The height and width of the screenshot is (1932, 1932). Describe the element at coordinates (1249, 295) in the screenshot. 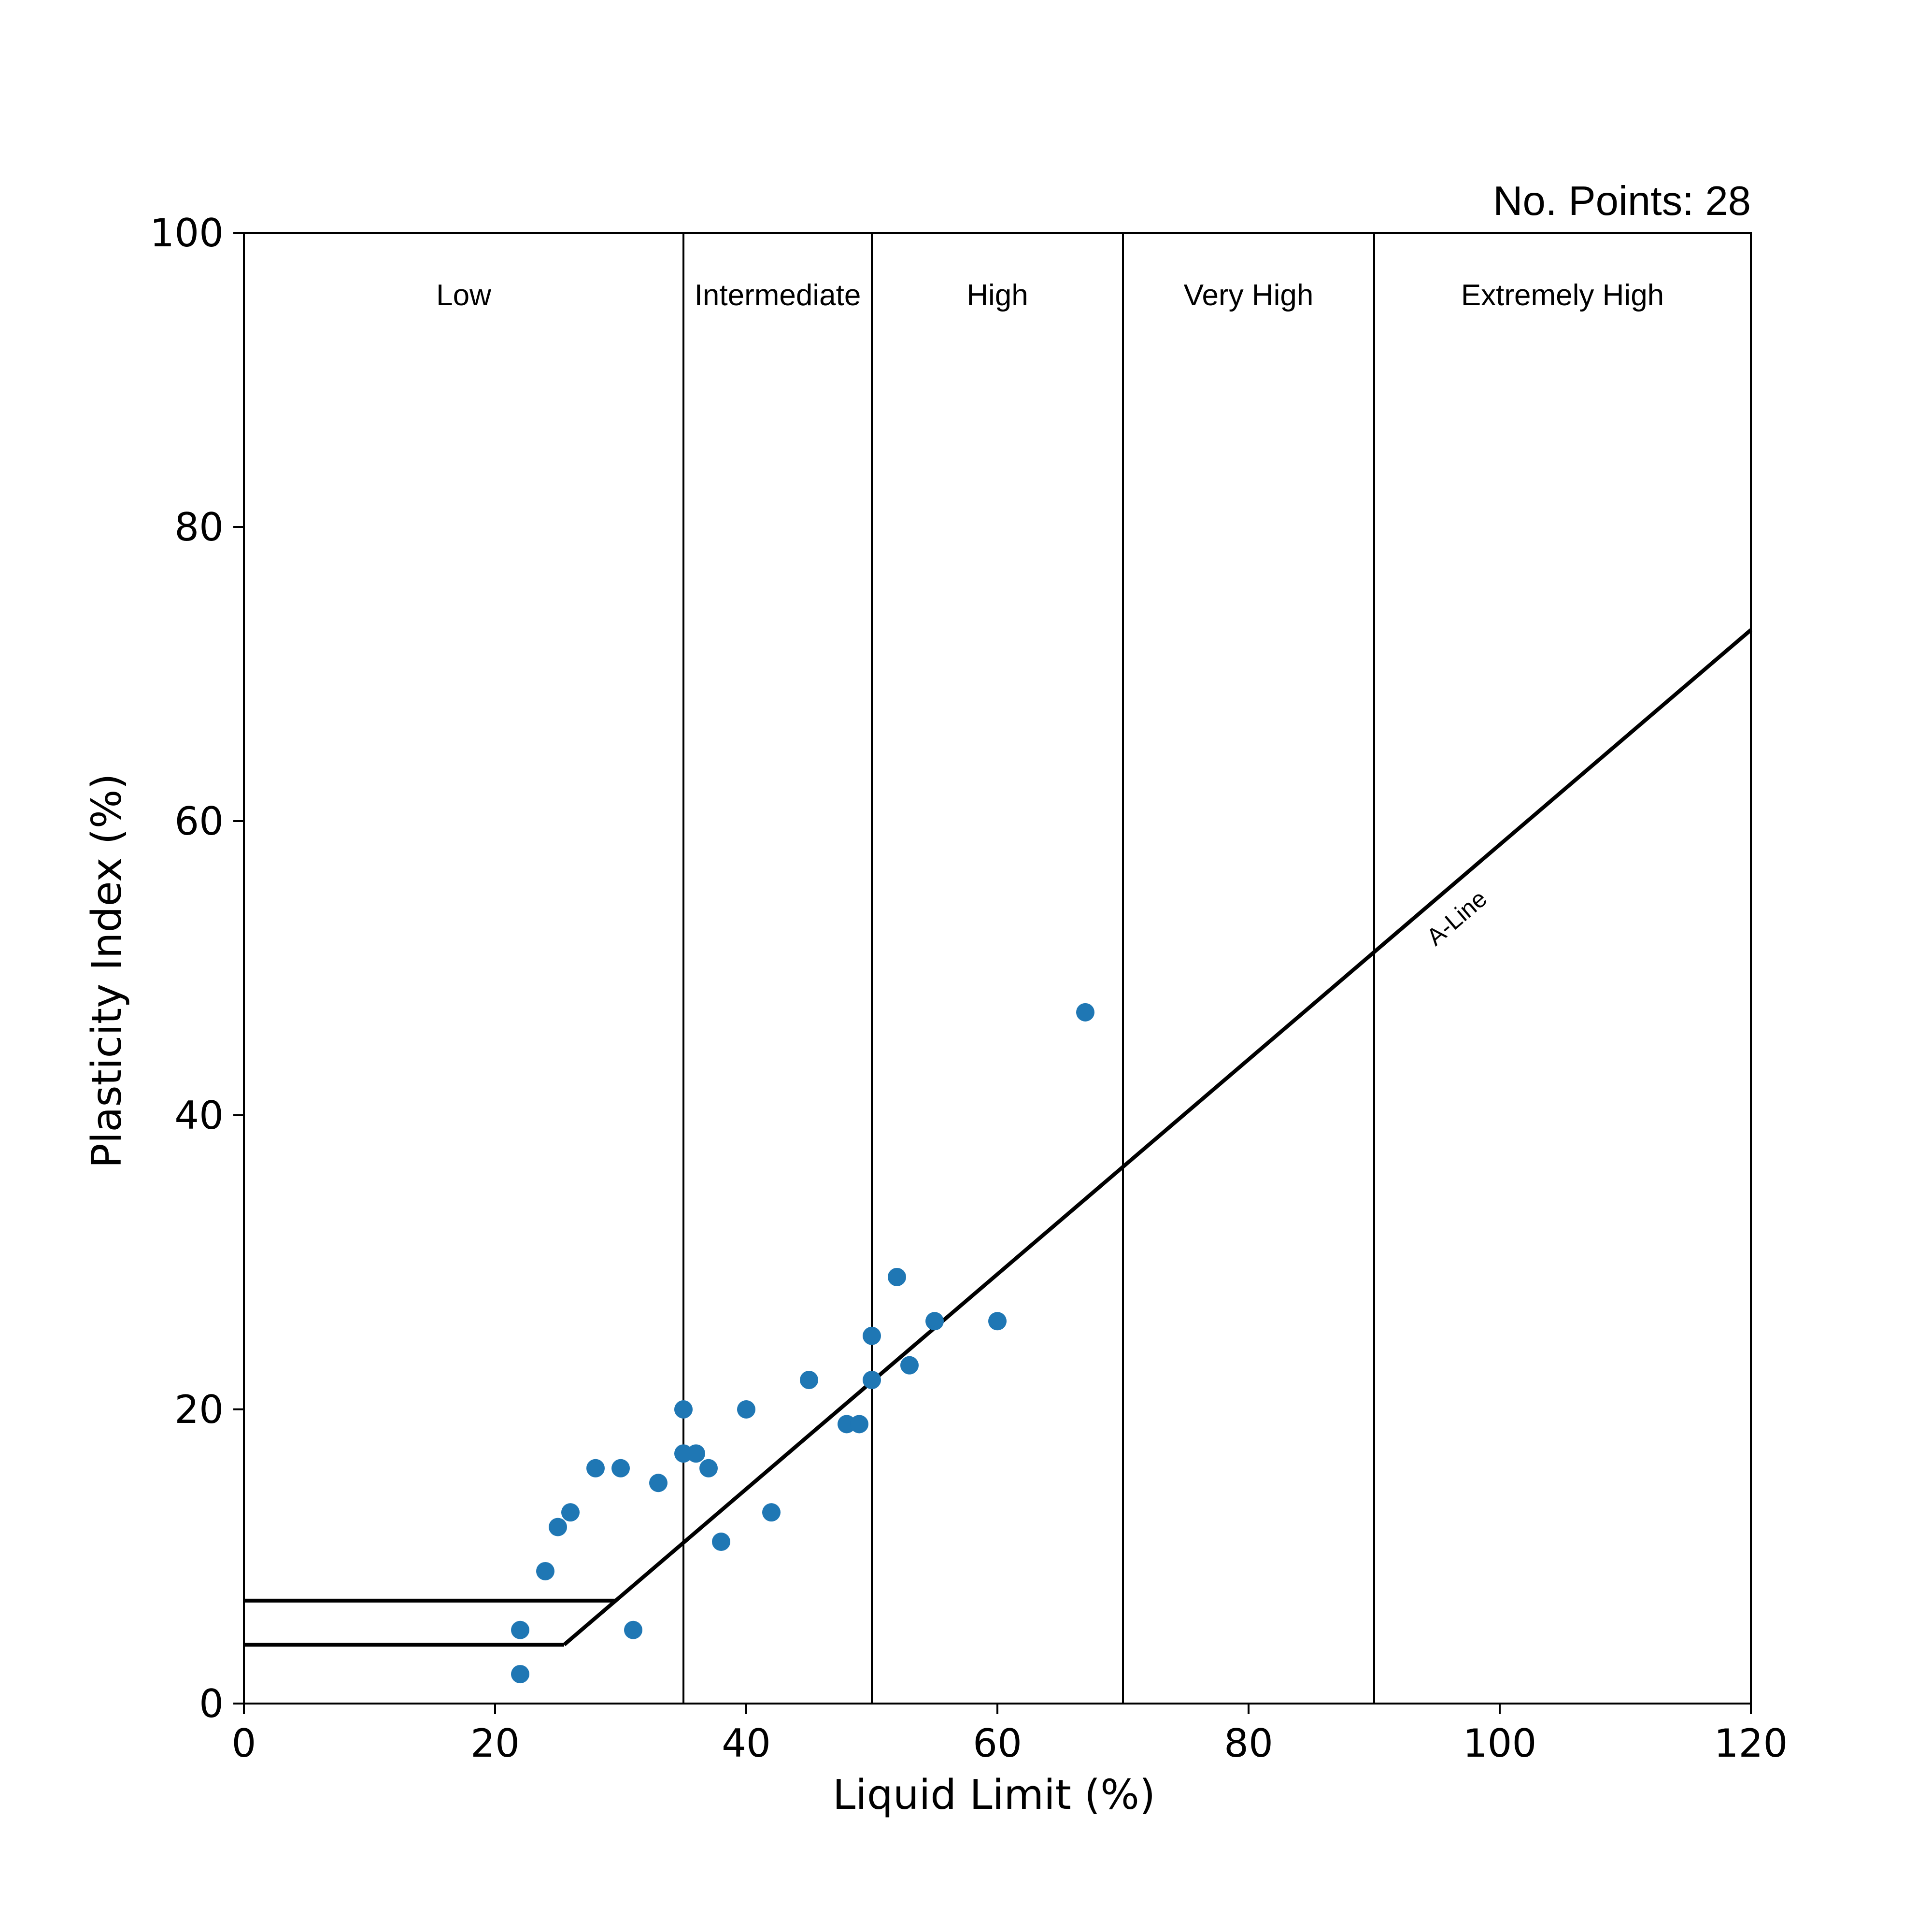

I see `zone-label: Very High` at that location.